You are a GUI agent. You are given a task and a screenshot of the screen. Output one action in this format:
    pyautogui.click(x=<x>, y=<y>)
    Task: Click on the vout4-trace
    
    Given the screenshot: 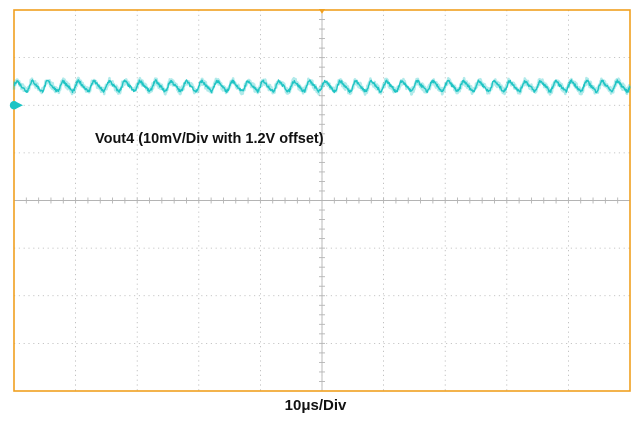 What is the action you would take?
    pyautogui.click(x=321, y=86)
    